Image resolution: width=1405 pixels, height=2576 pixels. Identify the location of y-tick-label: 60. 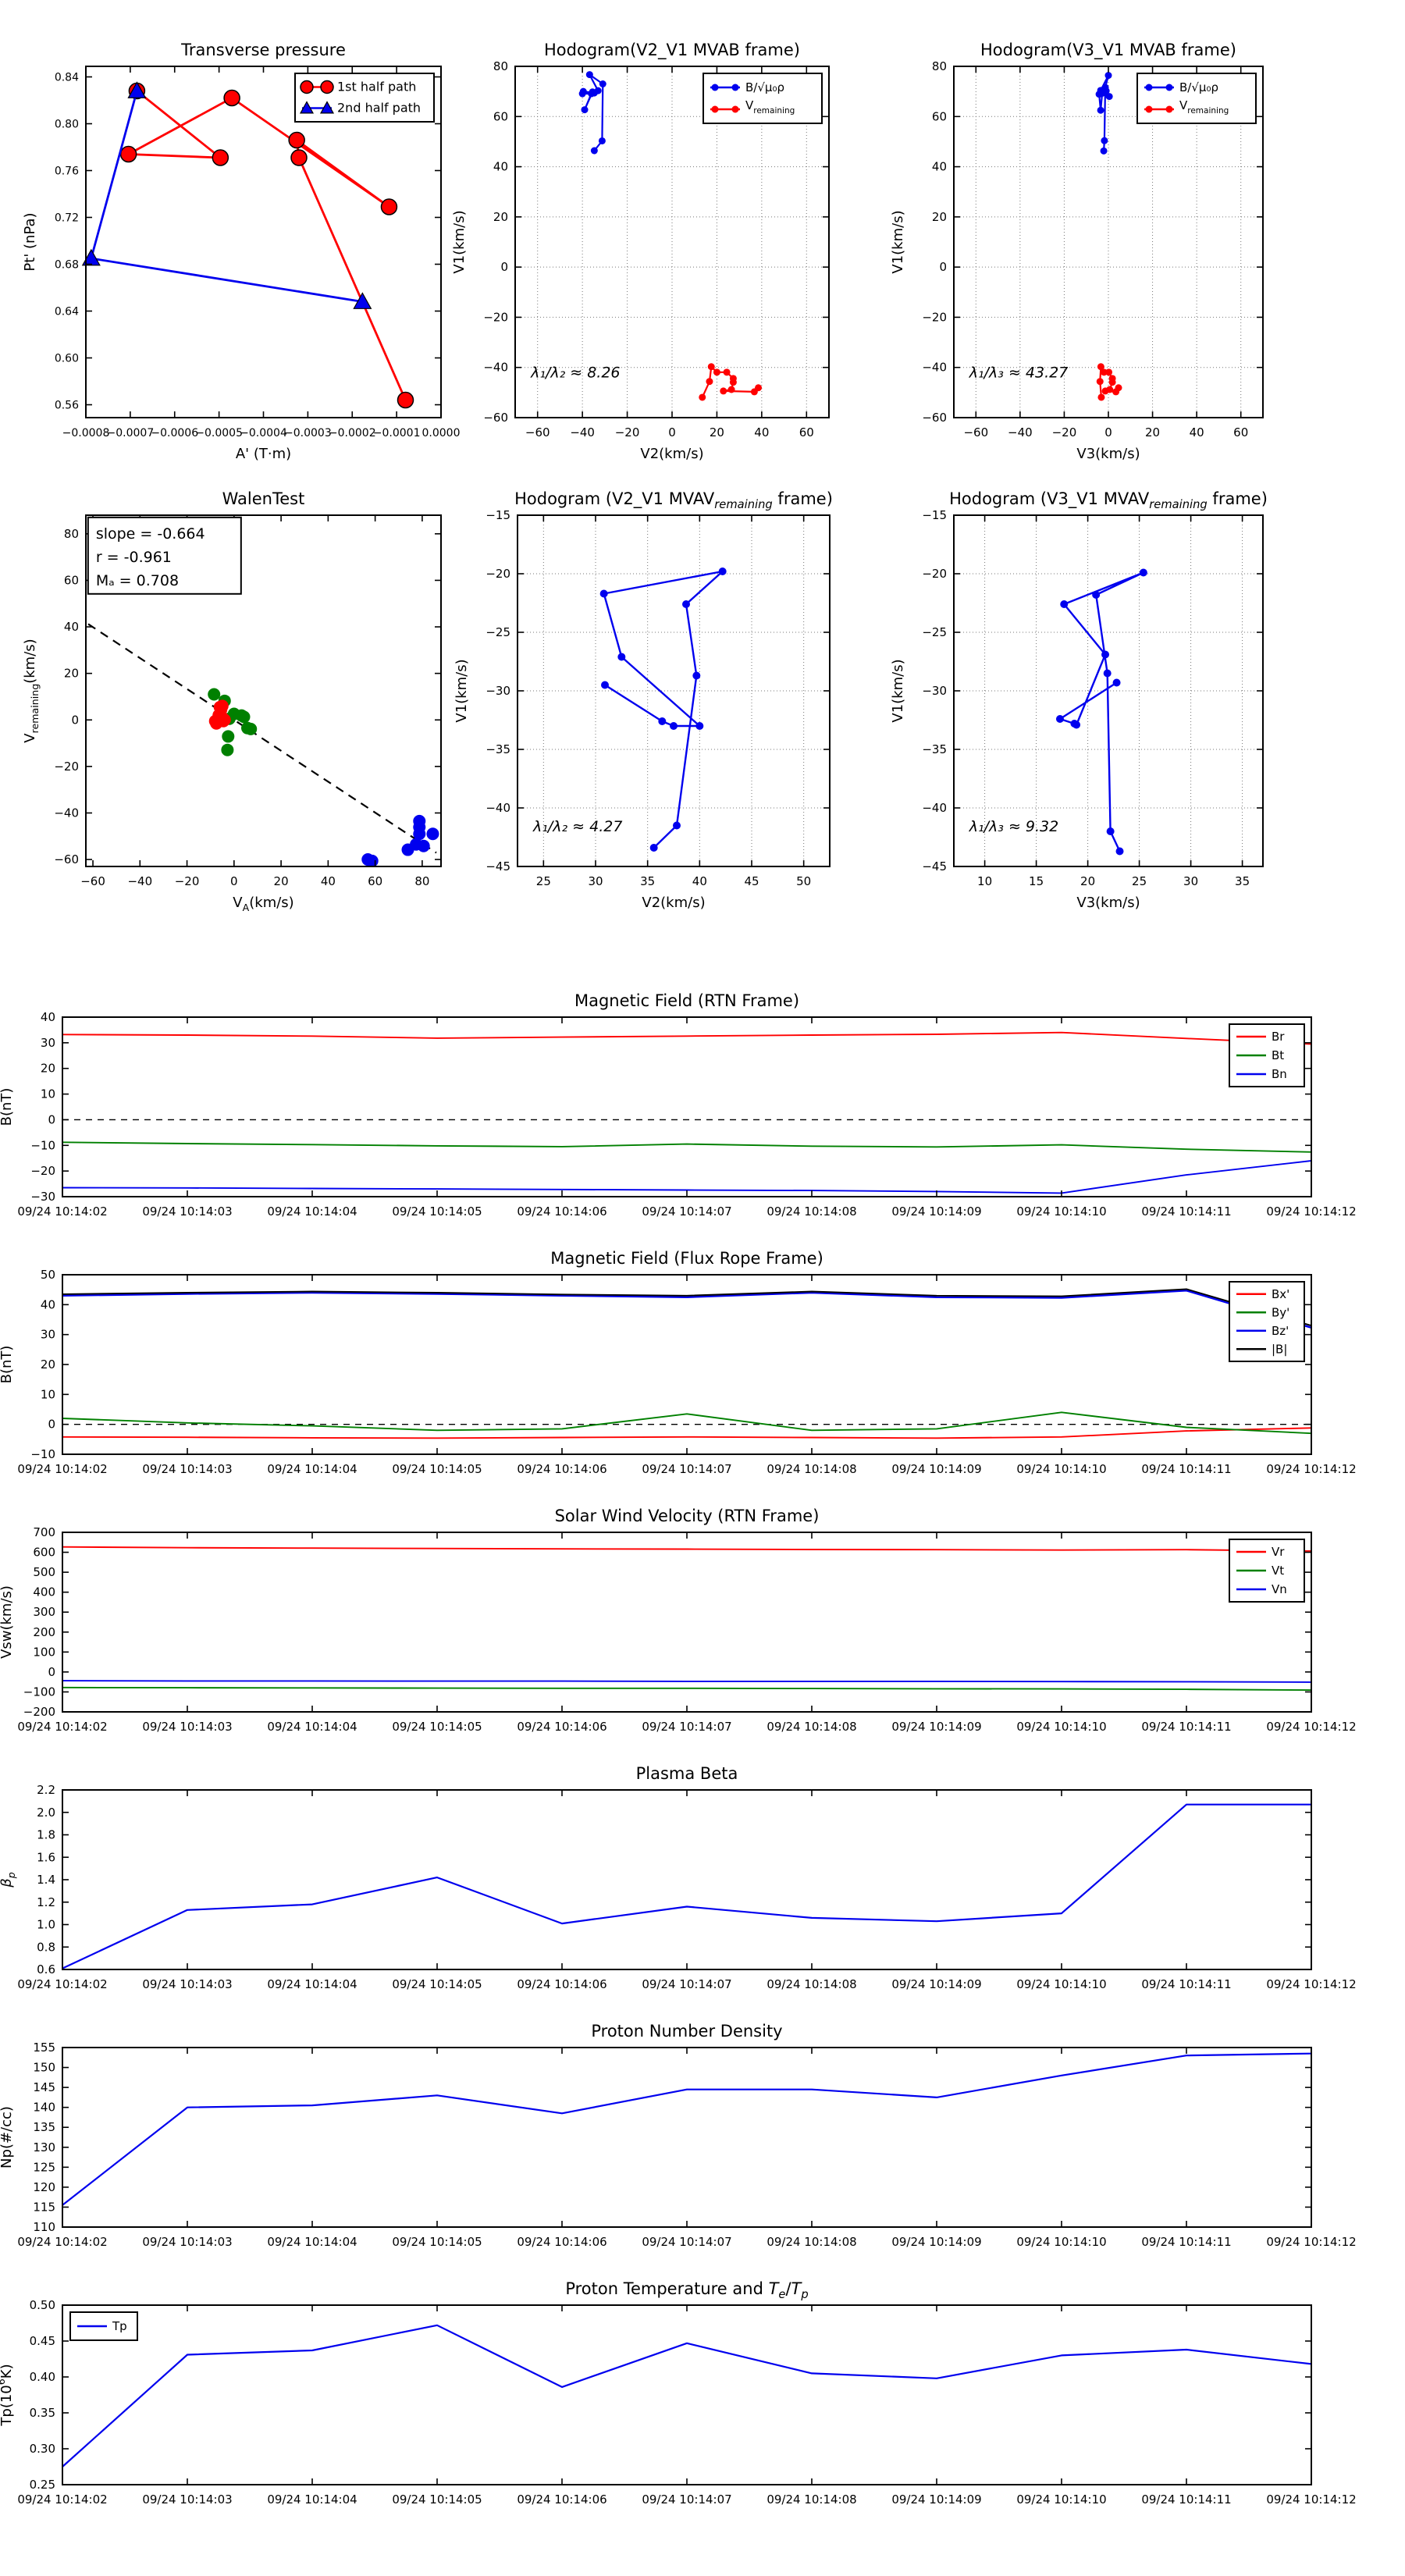
(940, 116).